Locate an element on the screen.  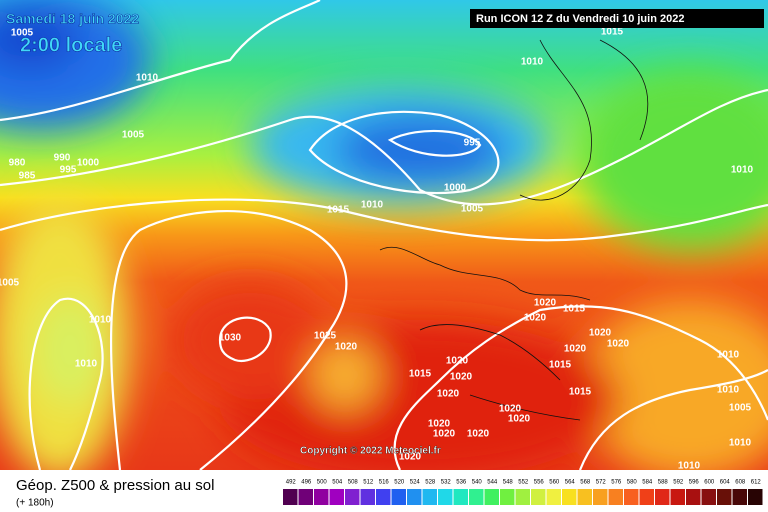
isobar-label: 1025 is located at coordinates (325, 336).